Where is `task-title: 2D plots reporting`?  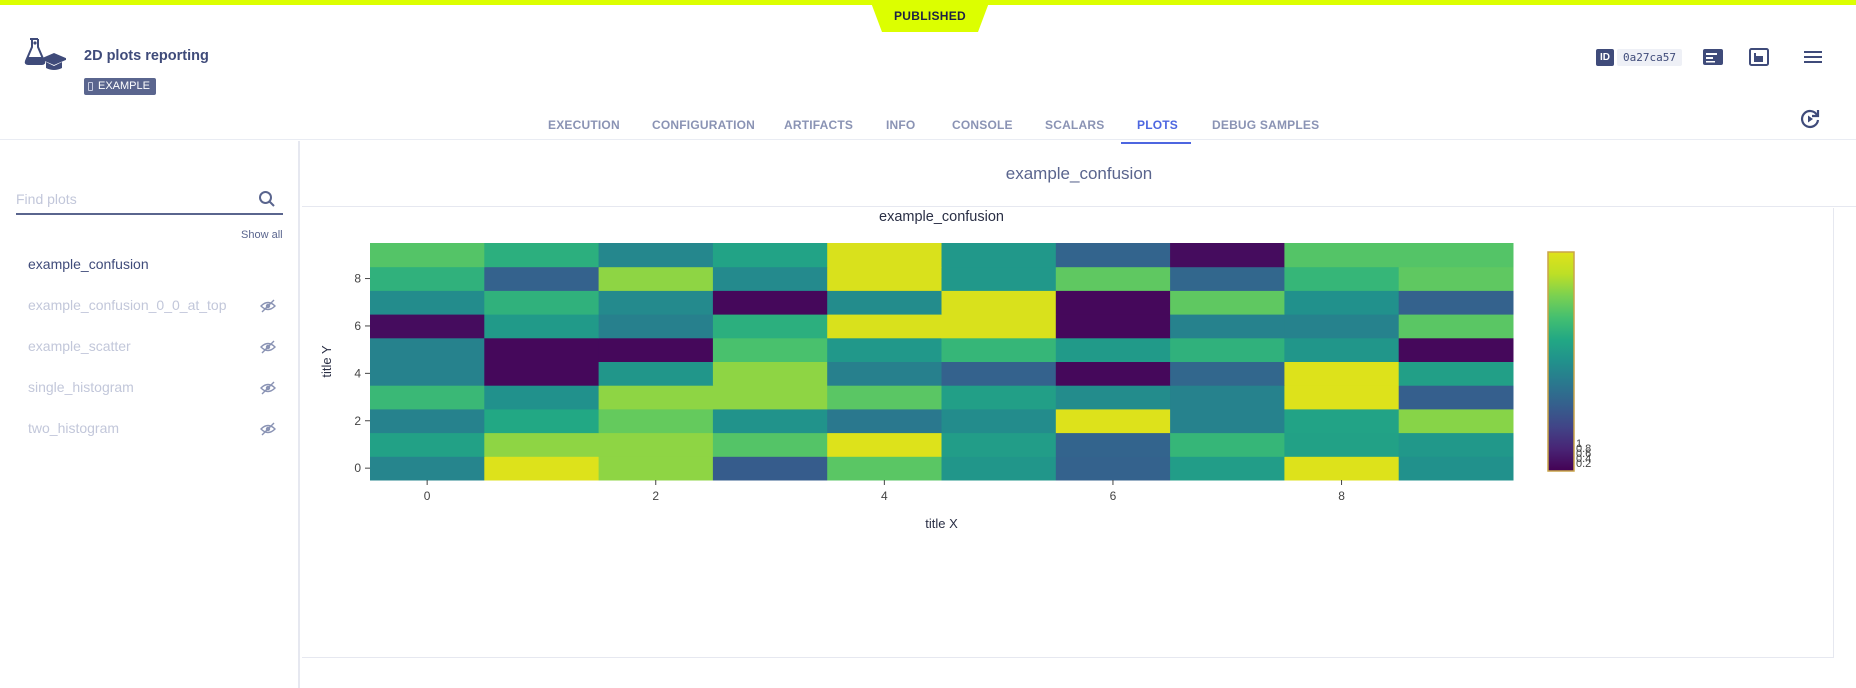
task-title: 2D plots reporting is located at coordinates (146, 56).